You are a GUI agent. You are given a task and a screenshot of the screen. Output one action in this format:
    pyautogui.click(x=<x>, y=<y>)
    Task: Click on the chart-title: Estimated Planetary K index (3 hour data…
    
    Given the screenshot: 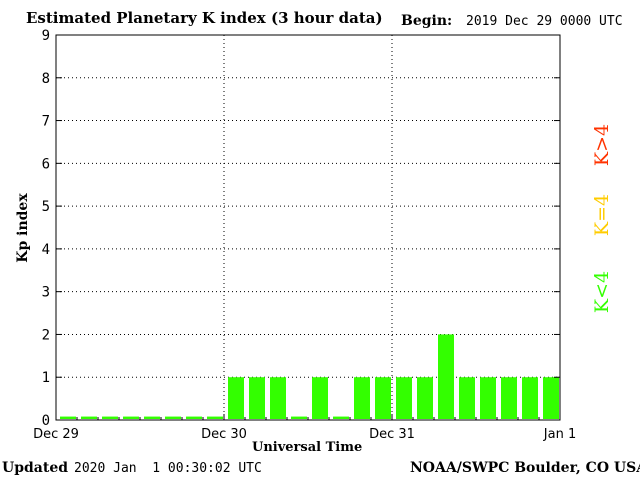 What is the action you would take?
    pyautogui.click(x=204, y=18)
    